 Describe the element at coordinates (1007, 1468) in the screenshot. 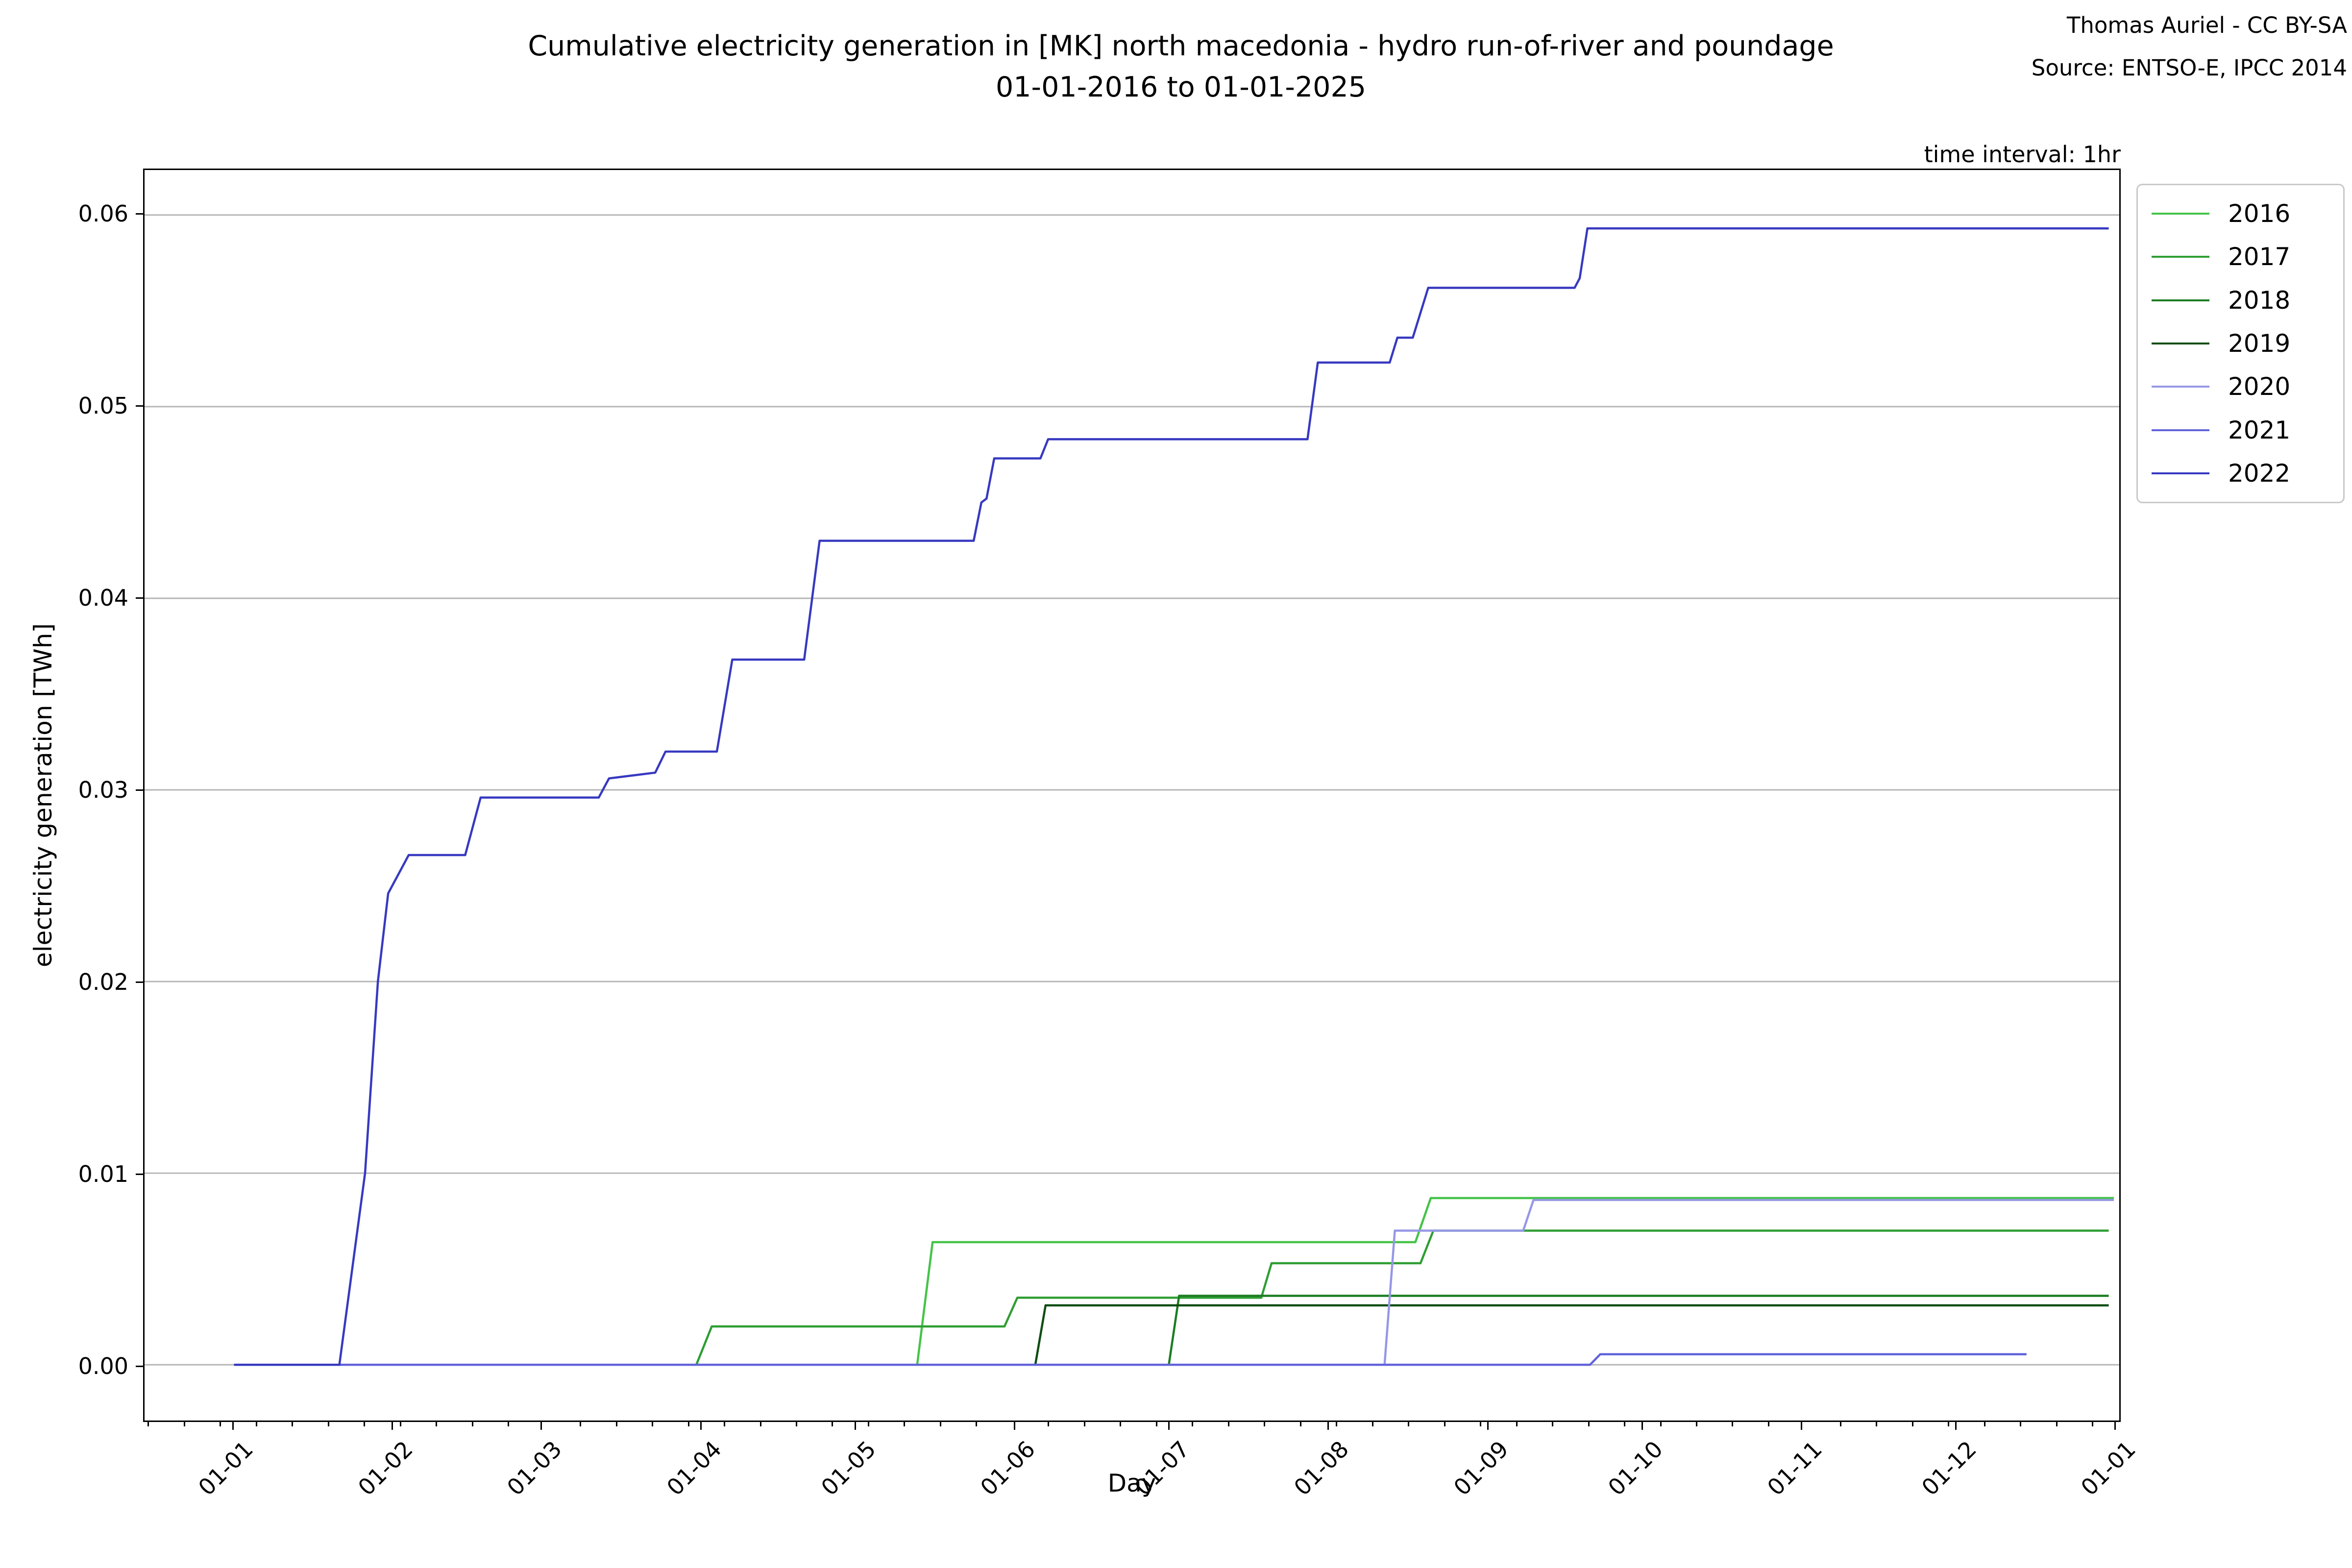

I see `x-tick-label: 01-06` at that location.